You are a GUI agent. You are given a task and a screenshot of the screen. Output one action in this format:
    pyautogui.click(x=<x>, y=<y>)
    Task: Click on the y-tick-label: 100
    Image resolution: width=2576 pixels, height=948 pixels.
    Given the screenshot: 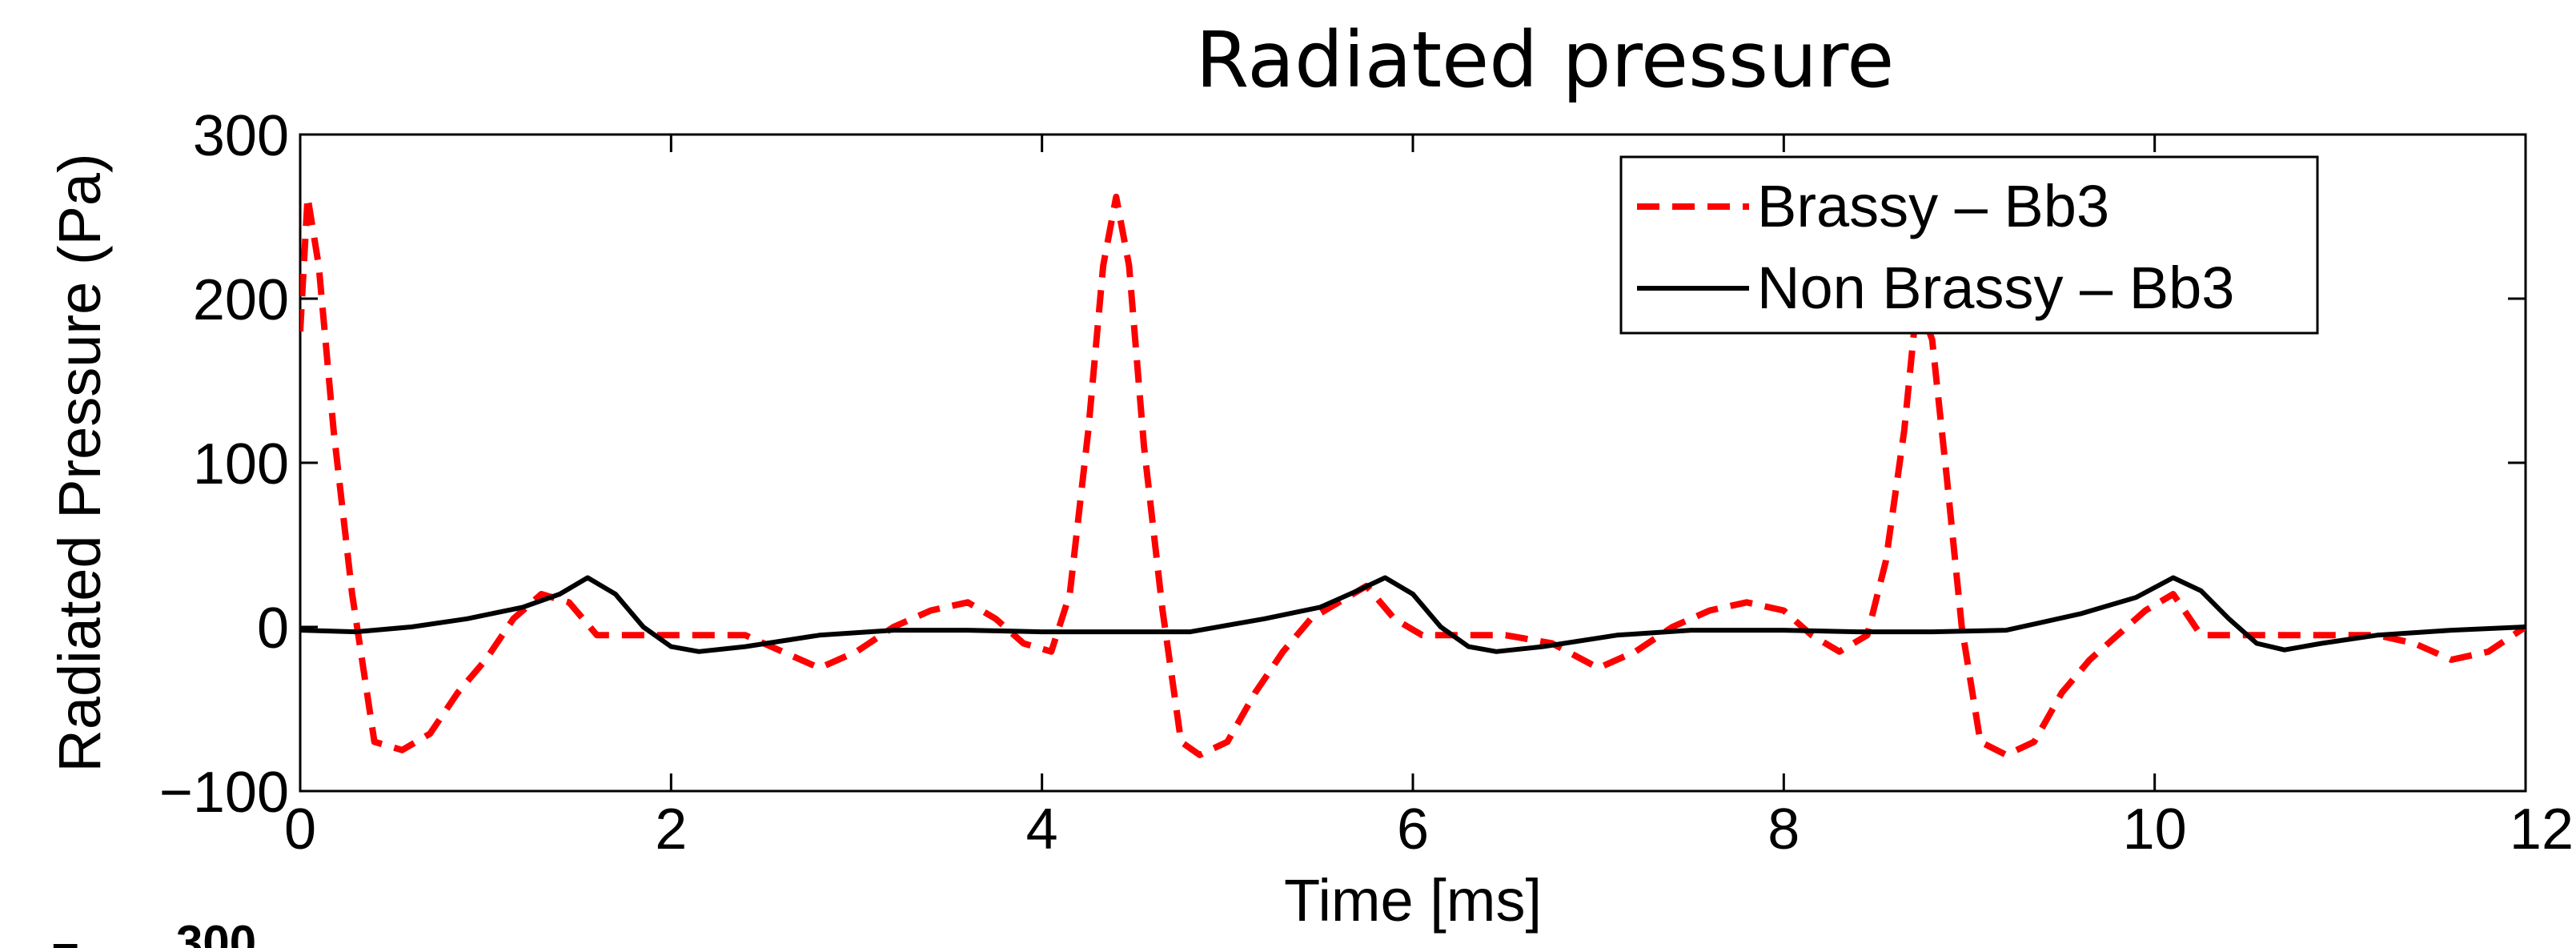 What is the action you would take?
    pyautogui.click(x=241, y=464)
    